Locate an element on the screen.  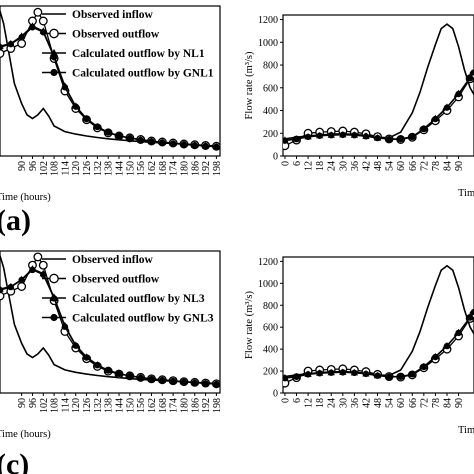
x-tick-label: 66 is located at coordinates (413, 166).